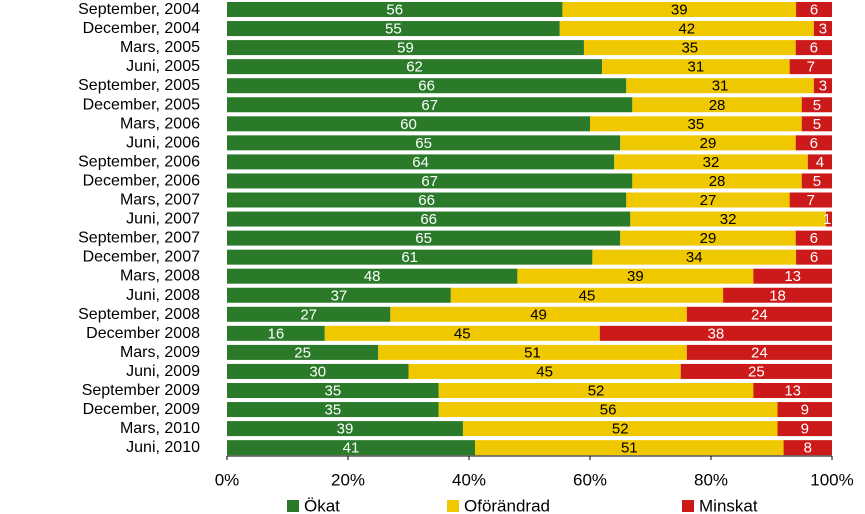 This screenshot has height=514, width=865. Describe the element at coordinates (142, 28) in the screenshot. I see `category-label: December, 2004` at that location.